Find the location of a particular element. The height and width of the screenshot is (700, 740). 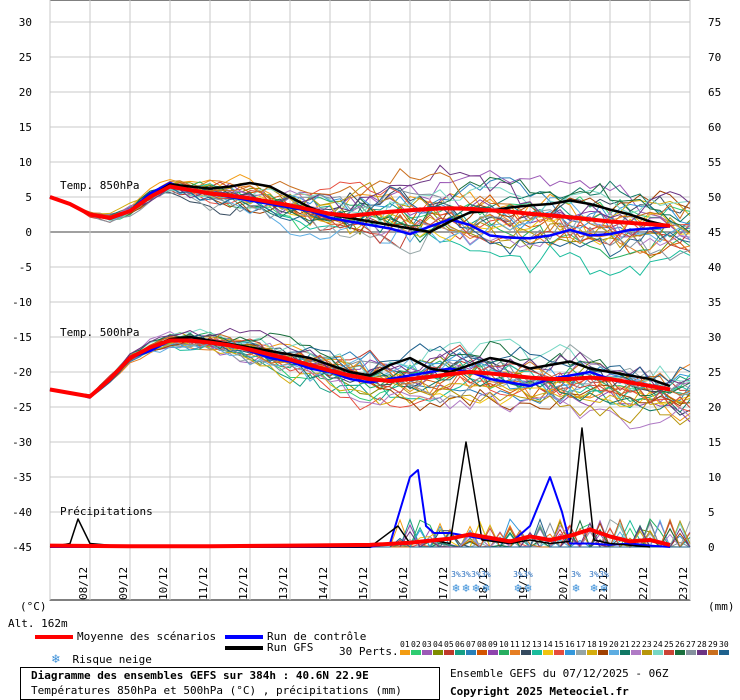

pert-number: 29 is located at coordinates (713, 644).